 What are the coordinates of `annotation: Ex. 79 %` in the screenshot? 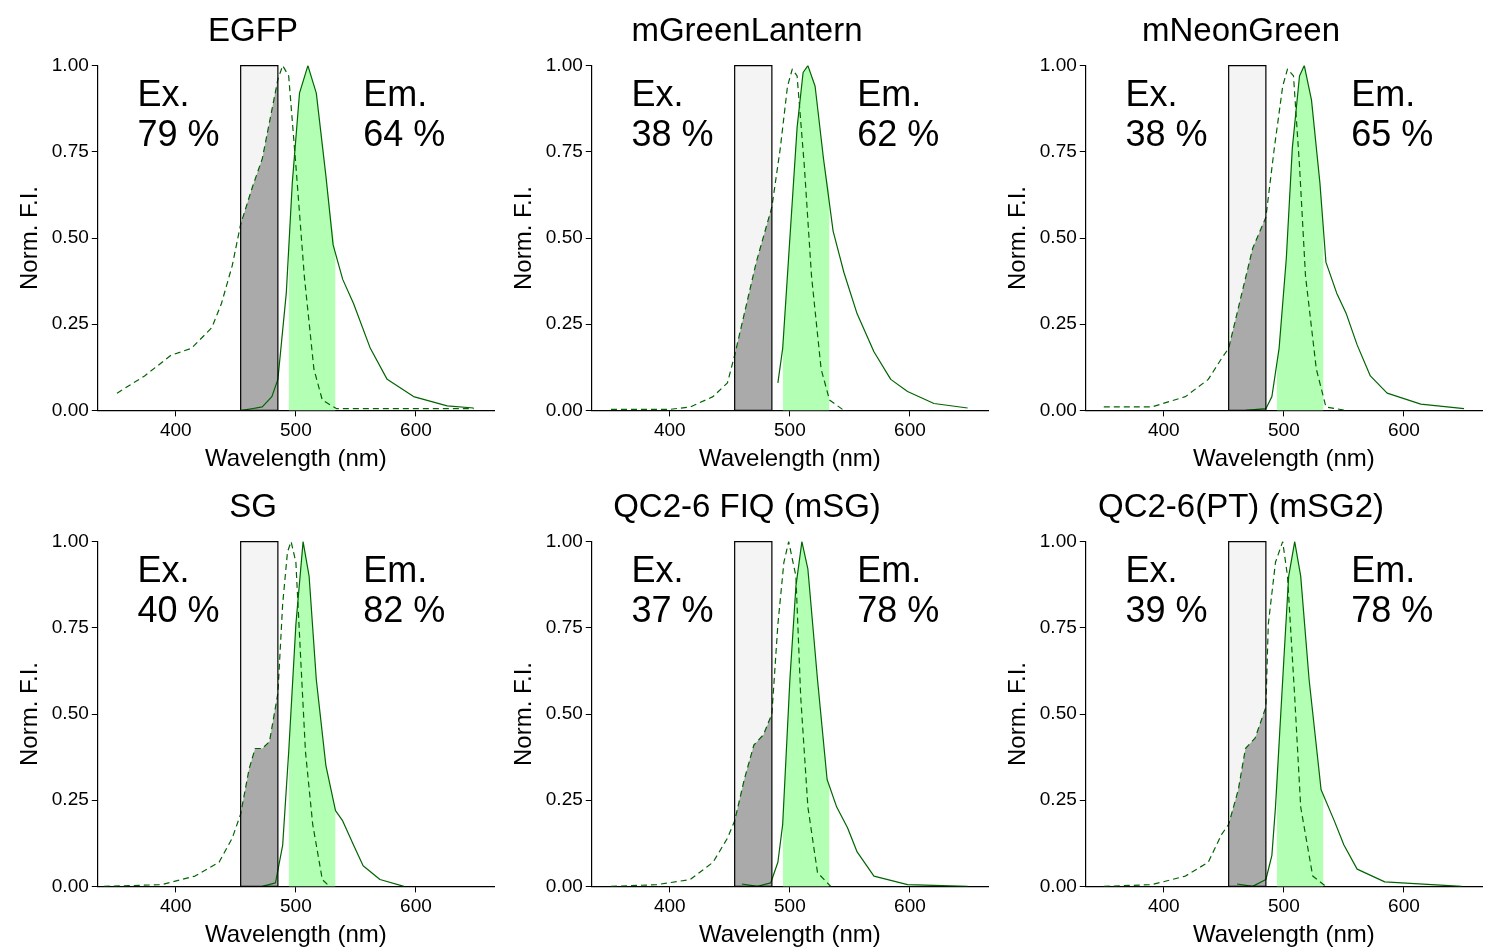 It's located at (178, 113).